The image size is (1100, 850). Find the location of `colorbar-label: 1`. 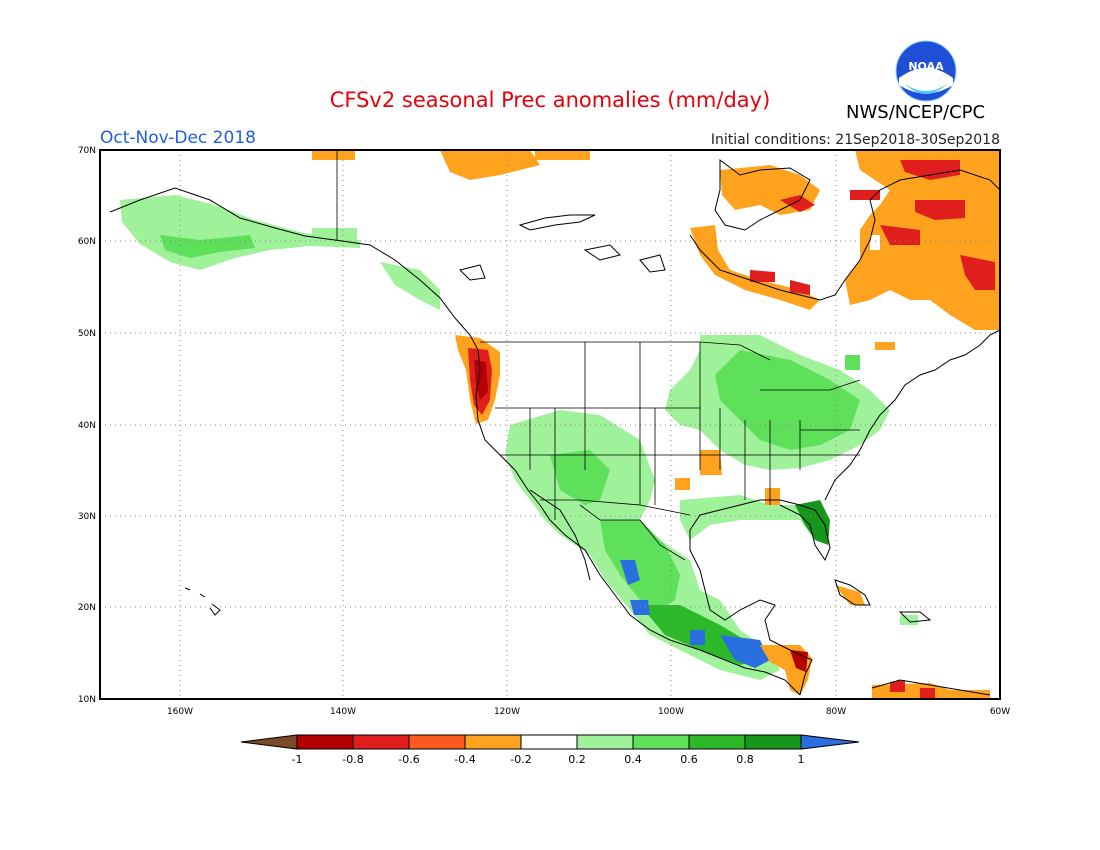

colorbar-label: 1 is located at coordinates (801, 759).